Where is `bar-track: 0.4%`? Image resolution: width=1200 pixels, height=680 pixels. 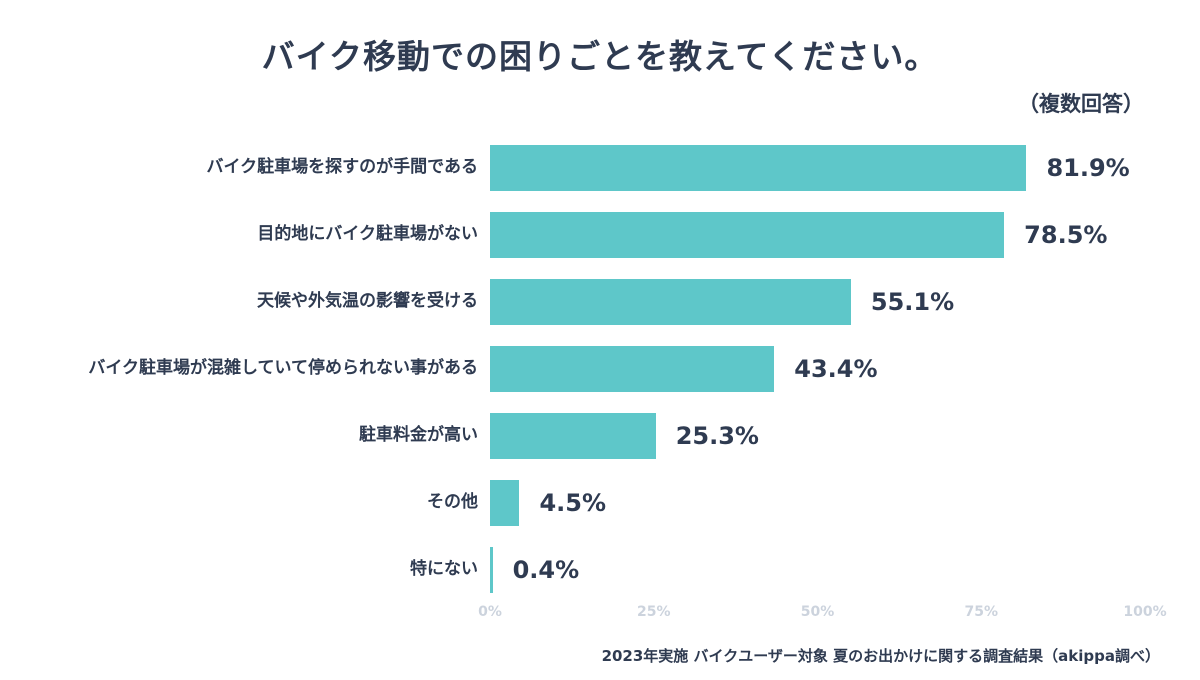 bar-track: 0.4% is located at coordinates (817, 569).